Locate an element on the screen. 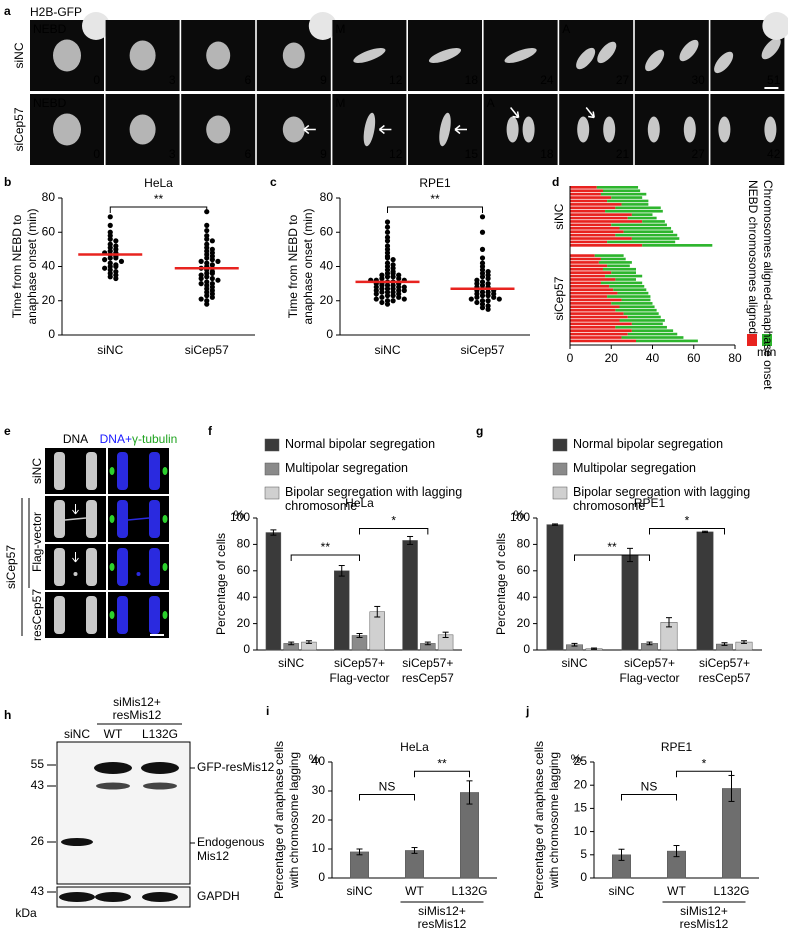 The image size is (788, 929). row-label: Flag-vector is located at coordinates (37, 542).